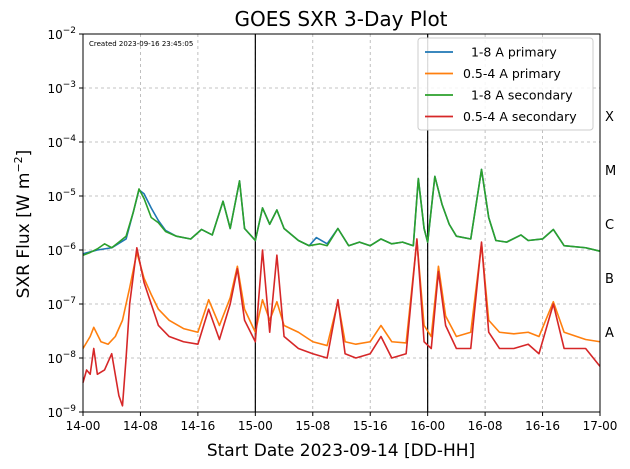  I want to click on x-tick-label: 15-08, so click(312, 426).